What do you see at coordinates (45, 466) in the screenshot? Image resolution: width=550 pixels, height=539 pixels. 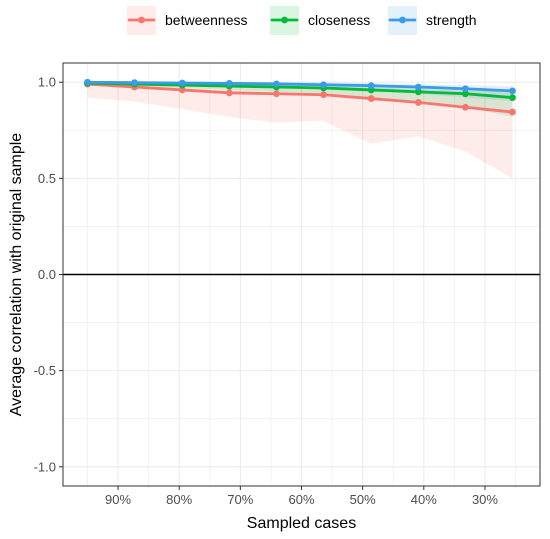 I see `y-tick-label: -1.0` at bounding box center [45, 466].